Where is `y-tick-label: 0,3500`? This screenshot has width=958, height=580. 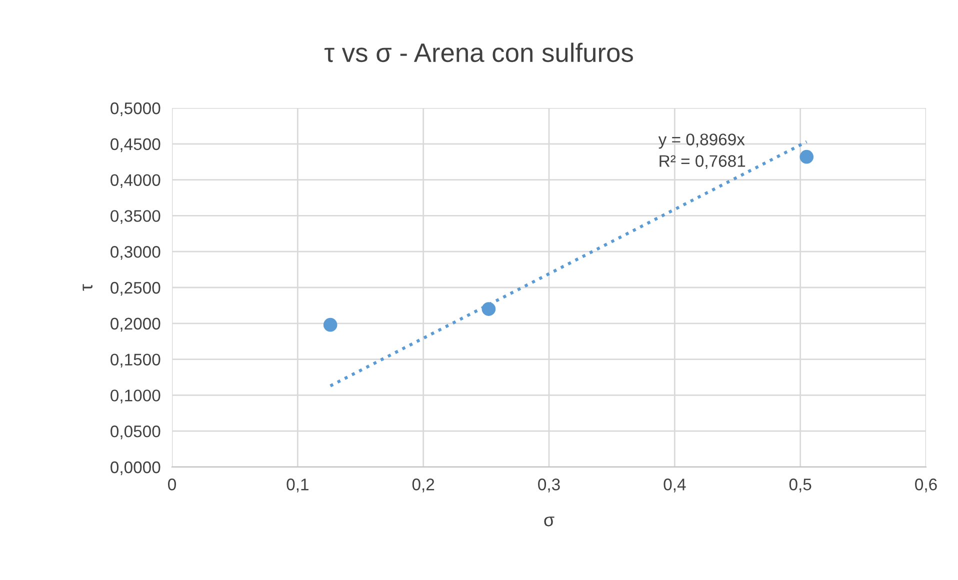 y-tick-label: 0,3500 is located at coordinates (135, 217).